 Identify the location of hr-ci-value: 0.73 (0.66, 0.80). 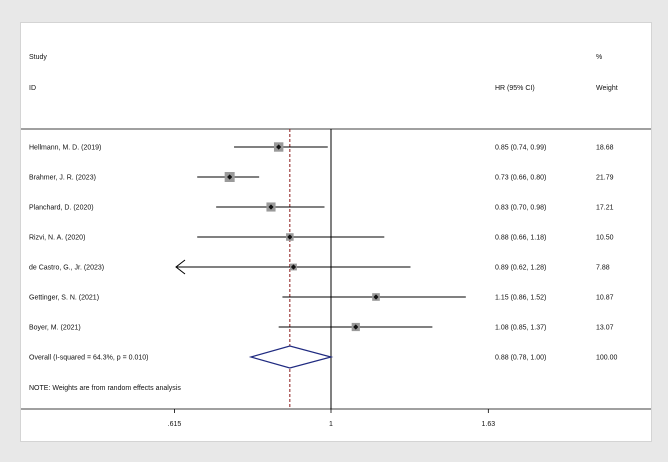
(520, 178).